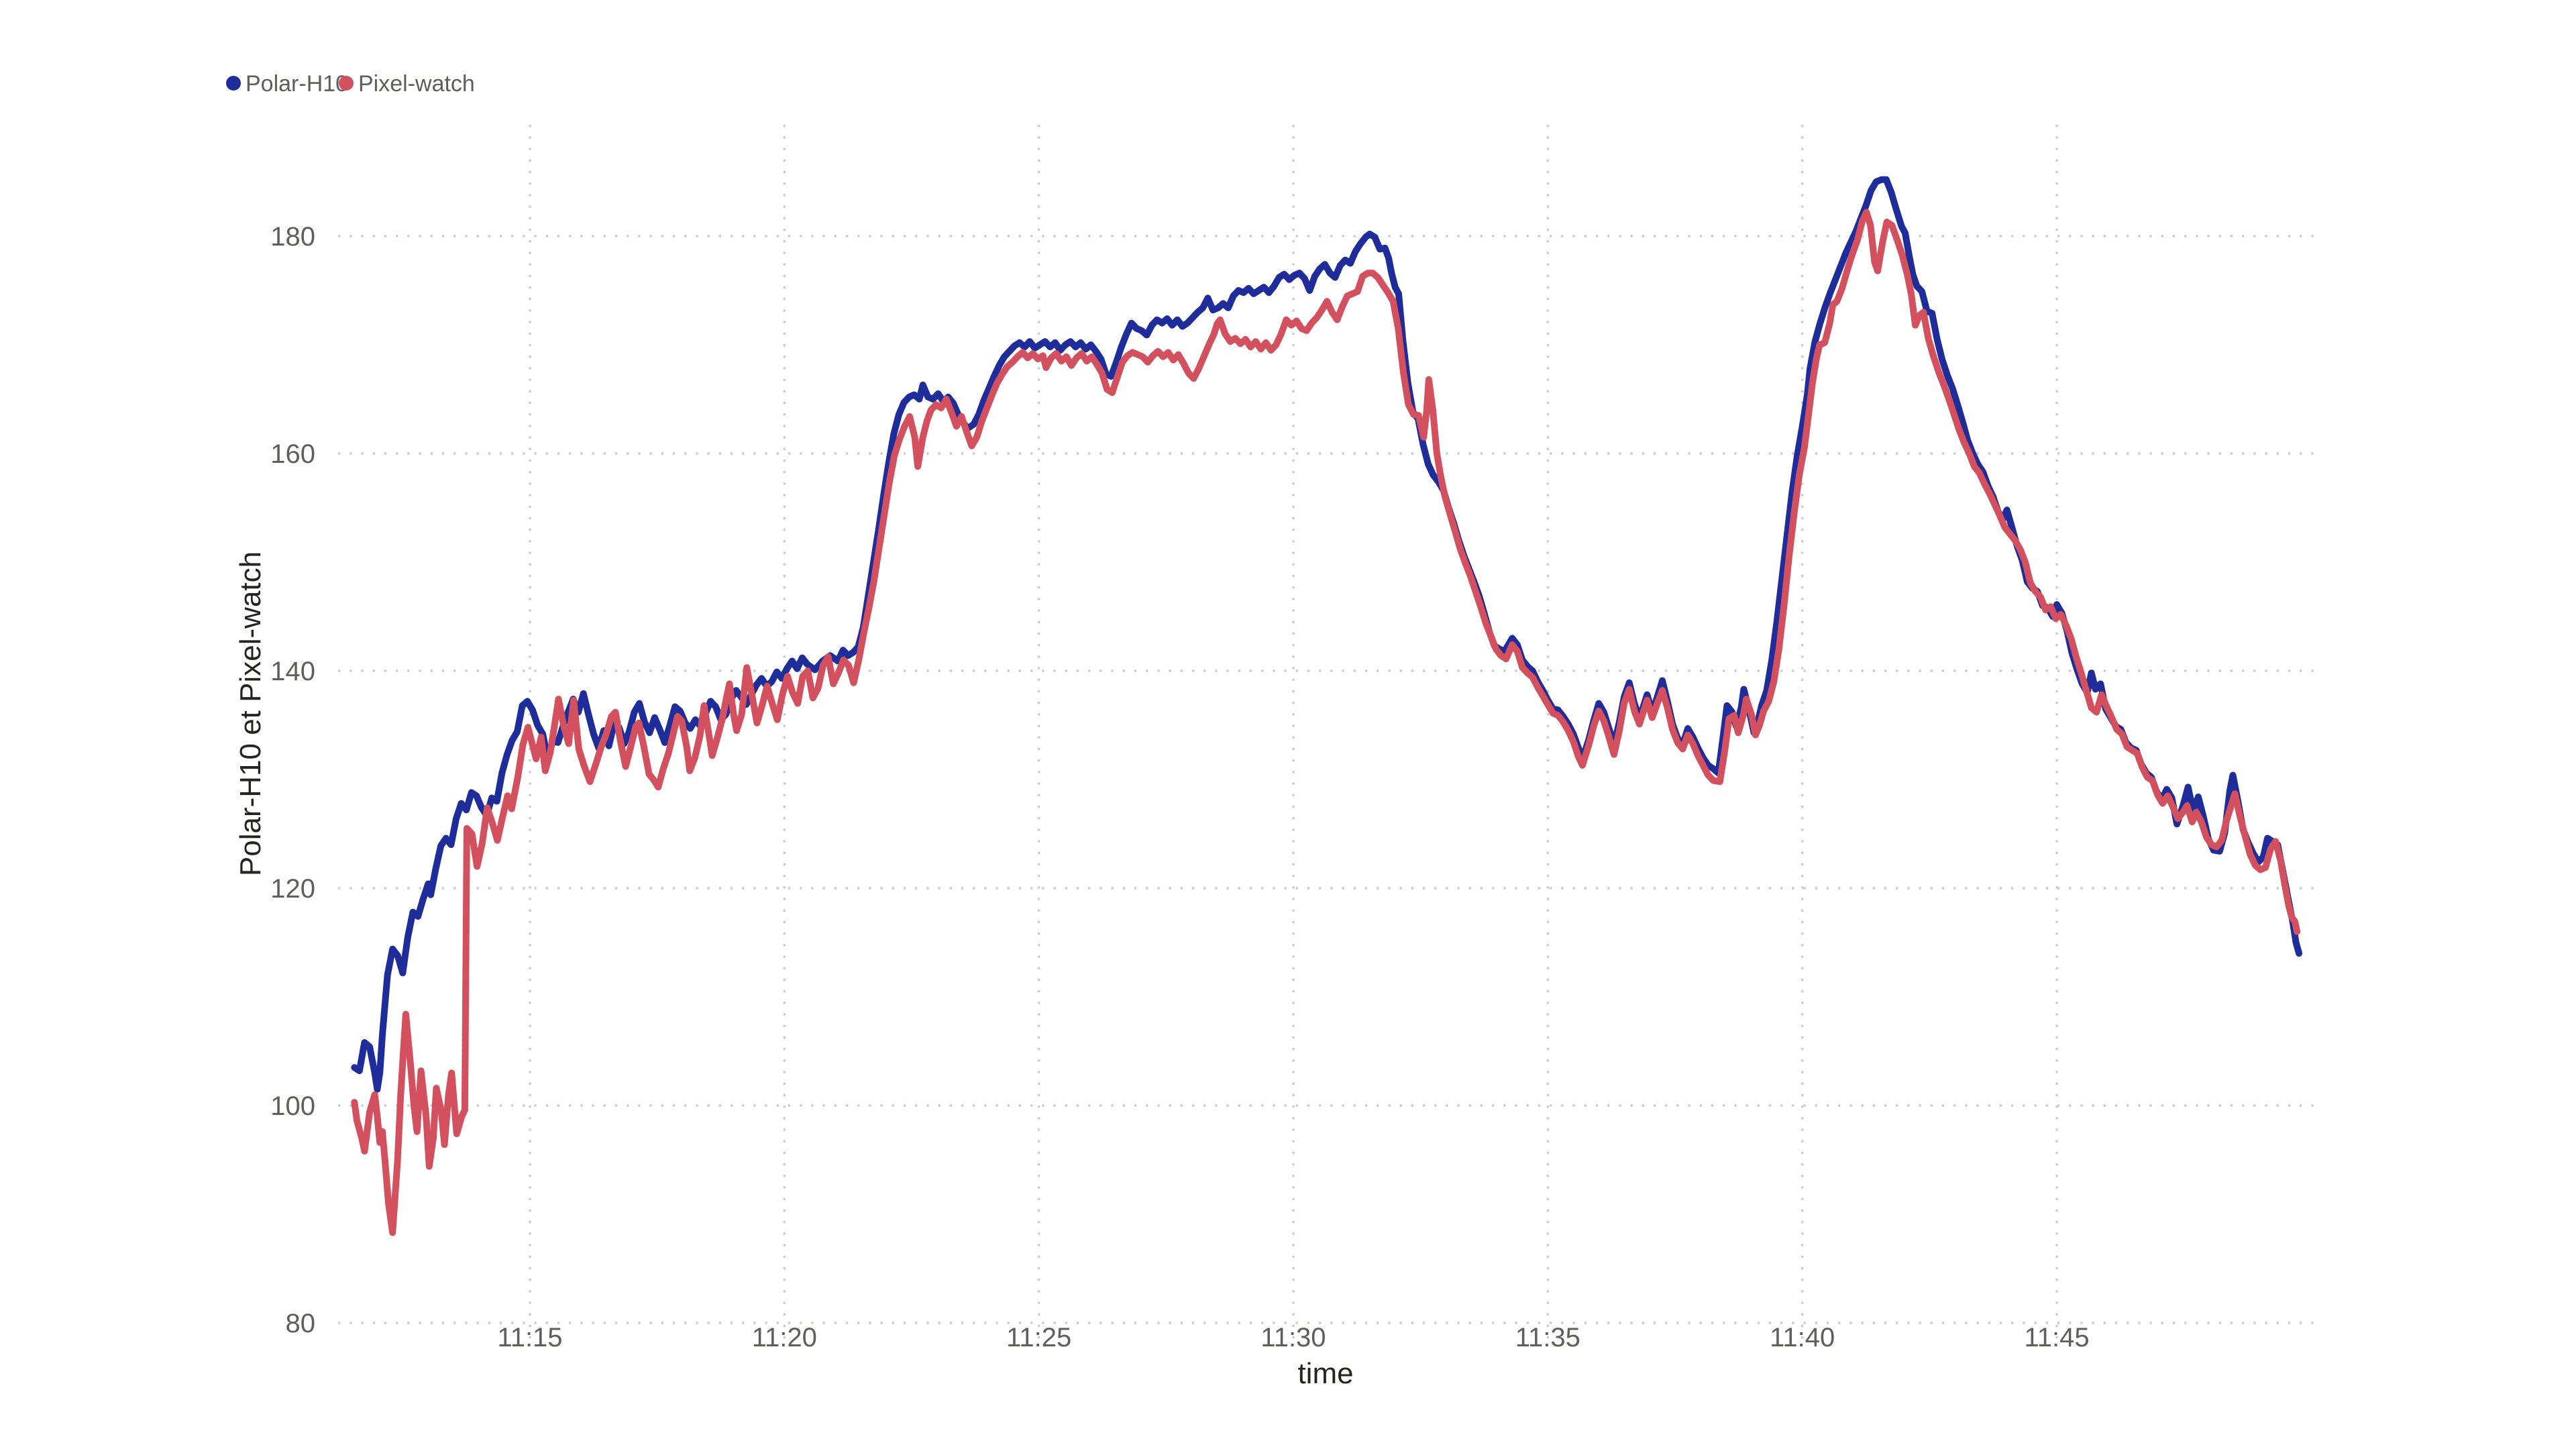  What do you see at coordinates (784, 1337) in the screenshot?
I see `x-tick-label-1120: 11:20` at bounding box center [784, 1337].